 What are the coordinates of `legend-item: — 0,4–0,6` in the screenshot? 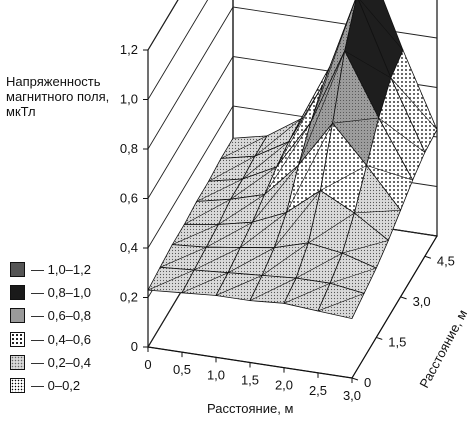 It's located at (50, 339).